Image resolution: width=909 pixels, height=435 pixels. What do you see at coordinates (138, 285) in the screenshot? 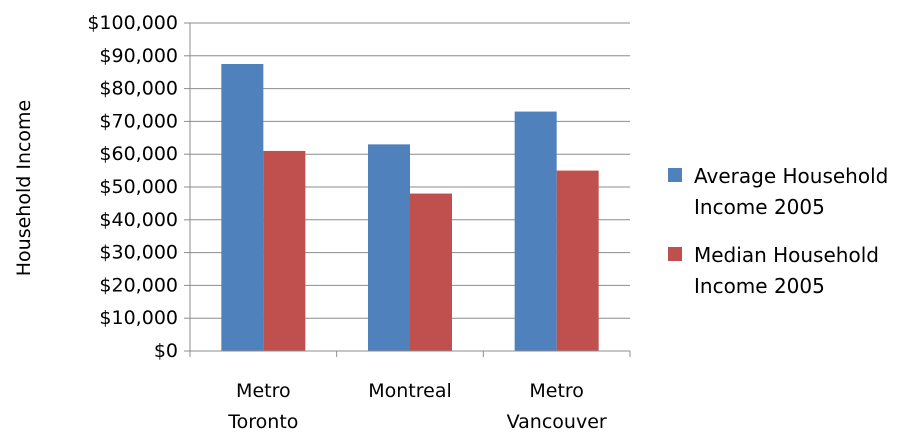
I see `y-tick-label: $20,000` at bounding box center [138, 285].